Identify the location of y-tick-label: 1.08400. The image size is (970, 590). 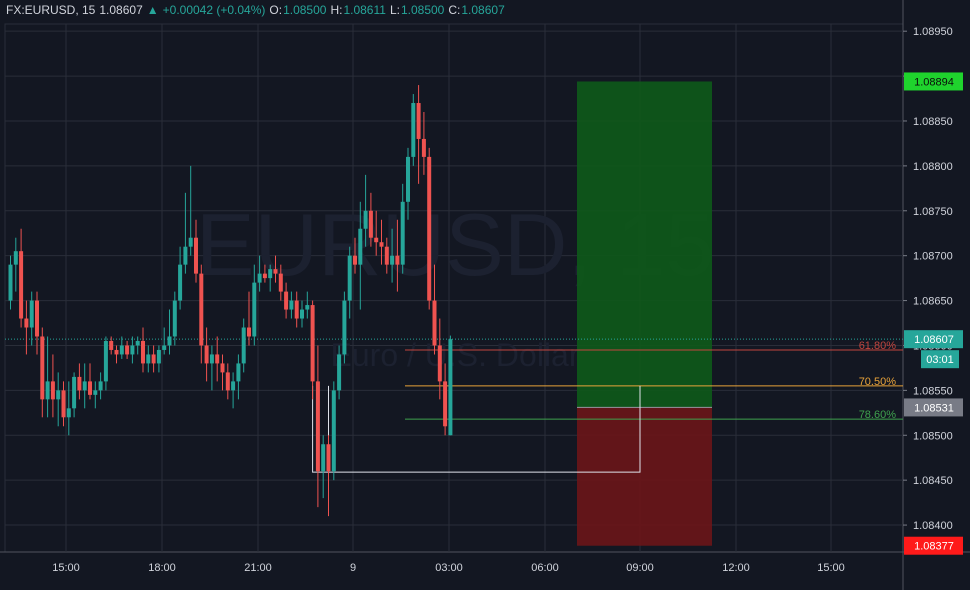
(933, 526).